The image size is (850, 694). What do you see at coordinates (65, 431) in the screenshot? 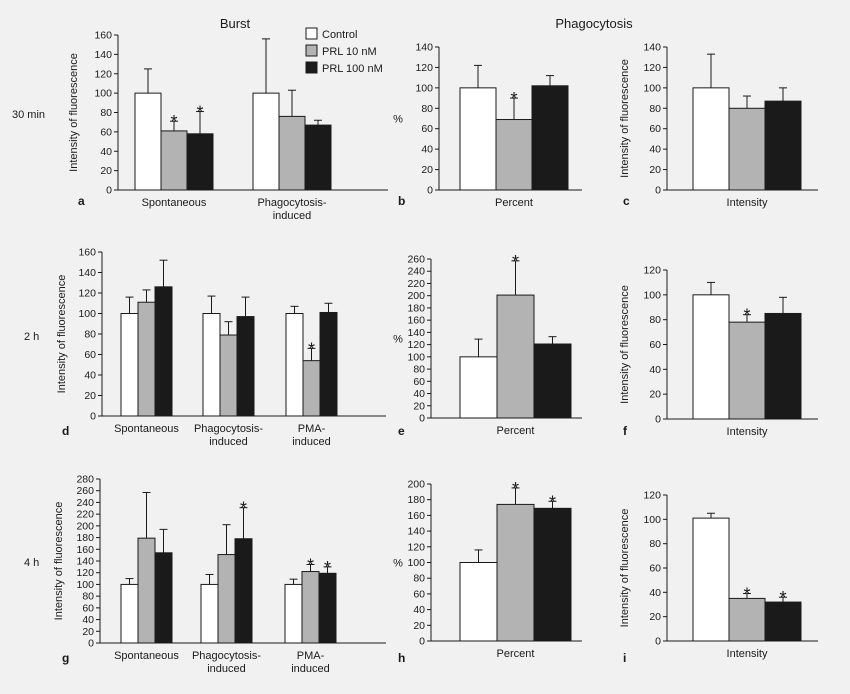
I see `panel-letter: d` at bounding box center [65, 431].